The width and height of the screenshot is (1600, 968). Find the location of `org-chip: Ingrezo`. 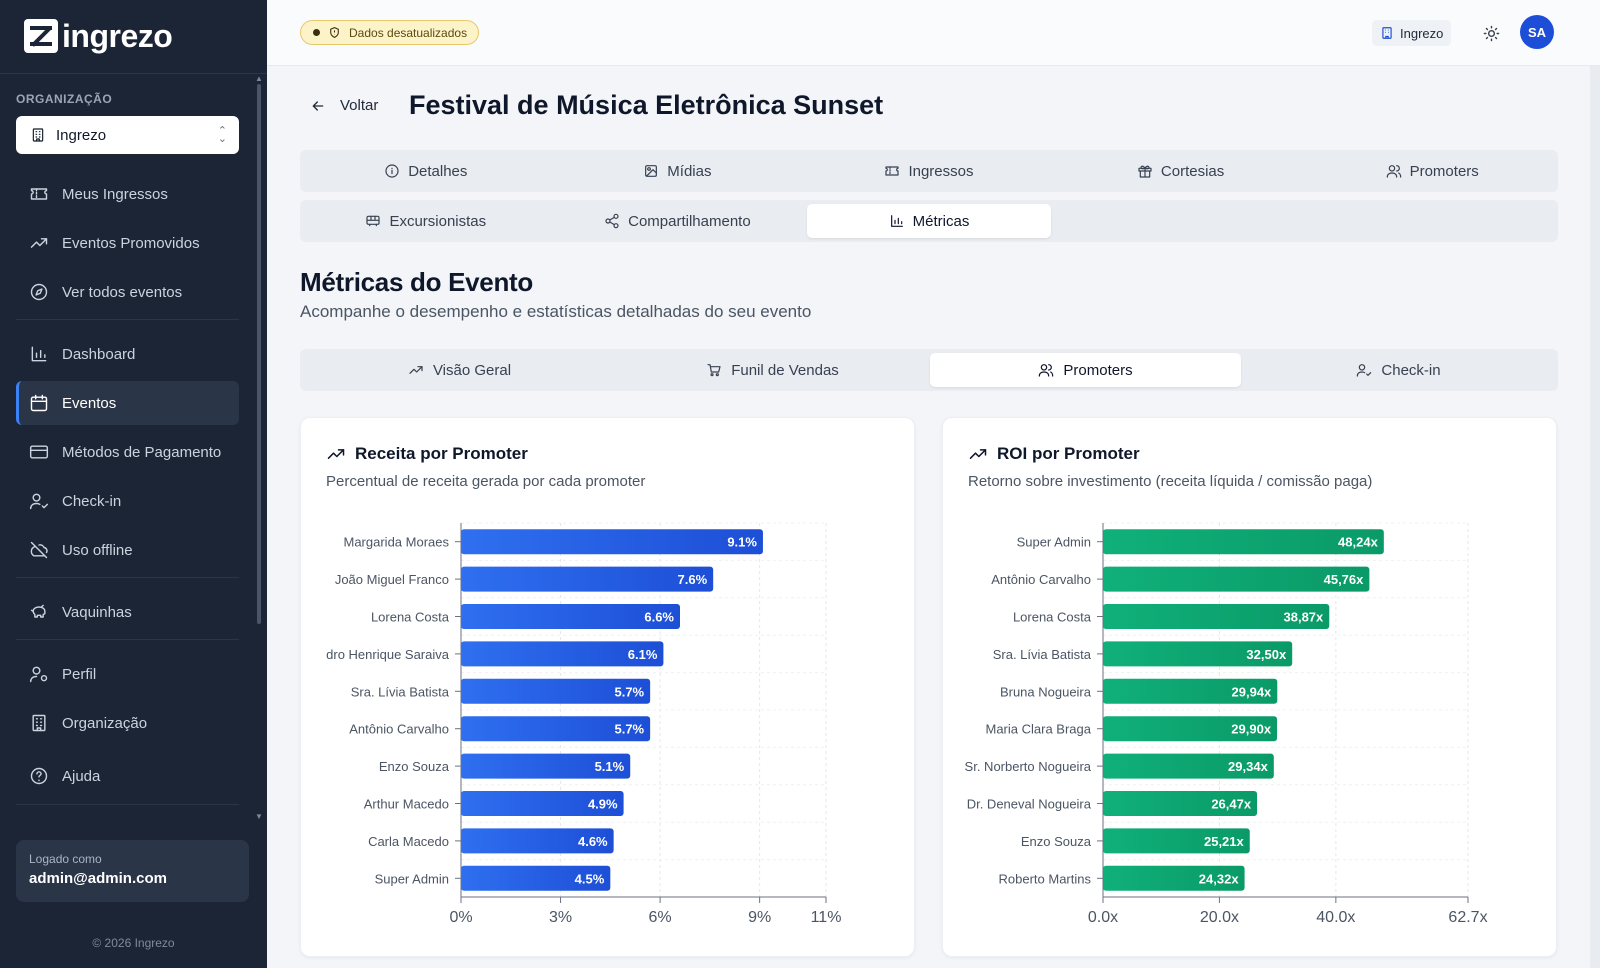

org-chip: Ingrezo is located at coordinates (1412, 33).